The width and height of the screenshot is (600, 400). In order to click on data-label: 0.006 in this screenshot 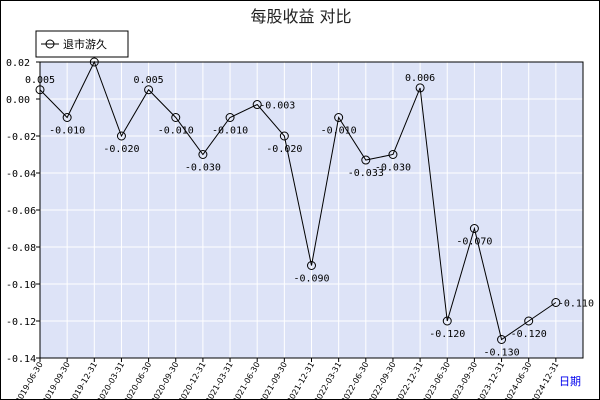, I will do `click(420, 78)`.